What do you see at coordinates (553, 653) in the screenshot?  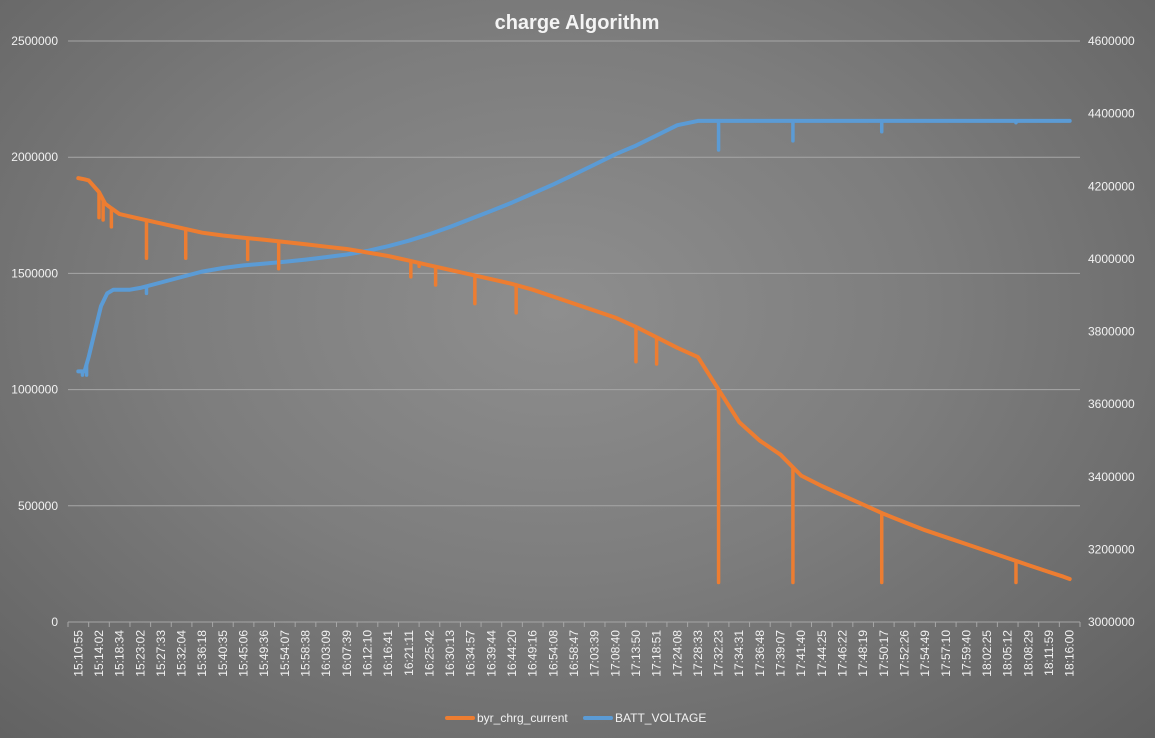 I see `x-tick-label: 16:54:08` at bounding box center [553, 653].